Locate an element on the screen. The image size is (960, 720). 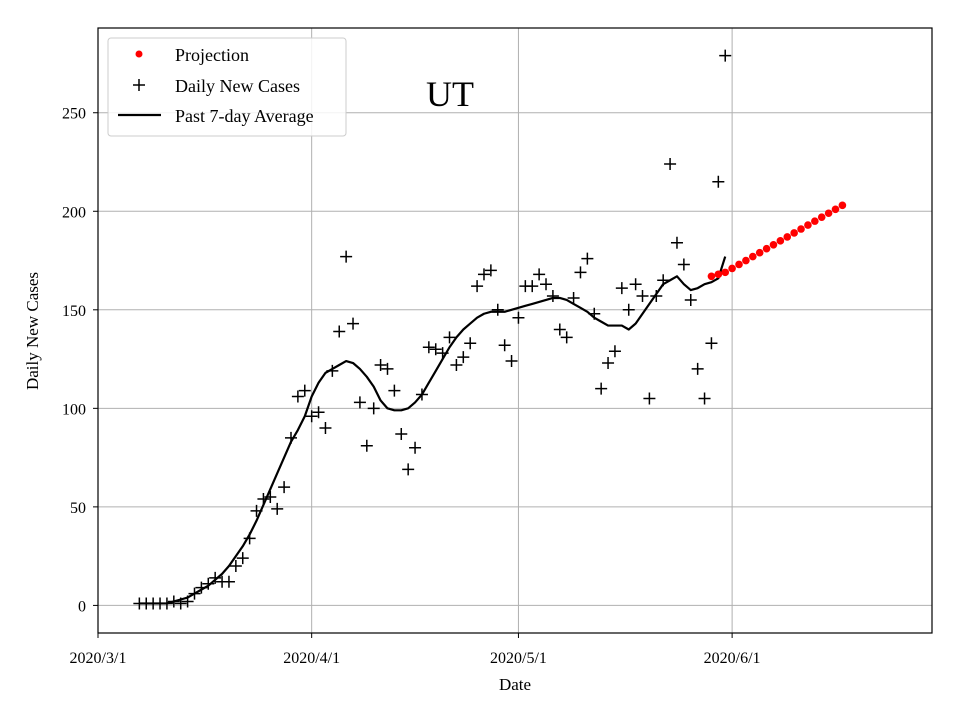
chart-annotation: UT is located at coordinates (450, 94).